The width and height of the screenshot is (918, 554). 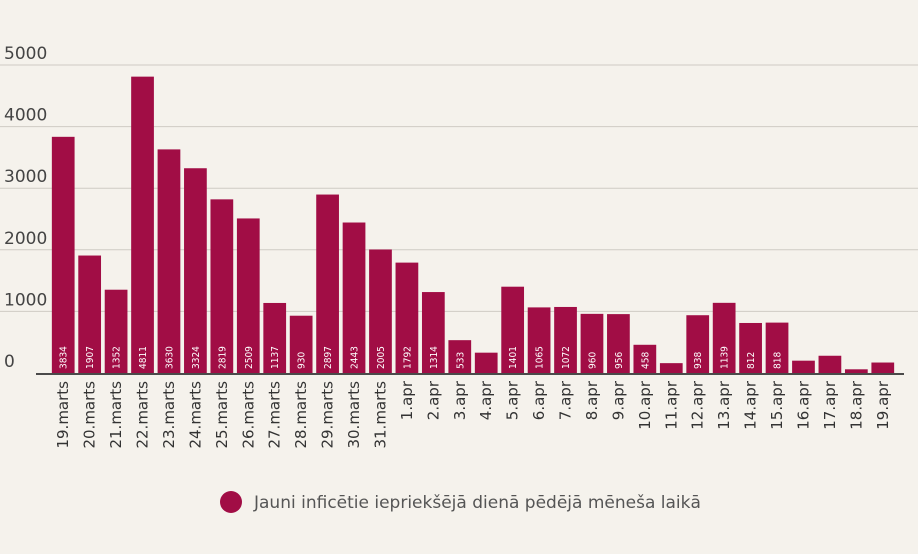 I want to click on x-tick-label: 12.apr, so click(x=698, y=405).